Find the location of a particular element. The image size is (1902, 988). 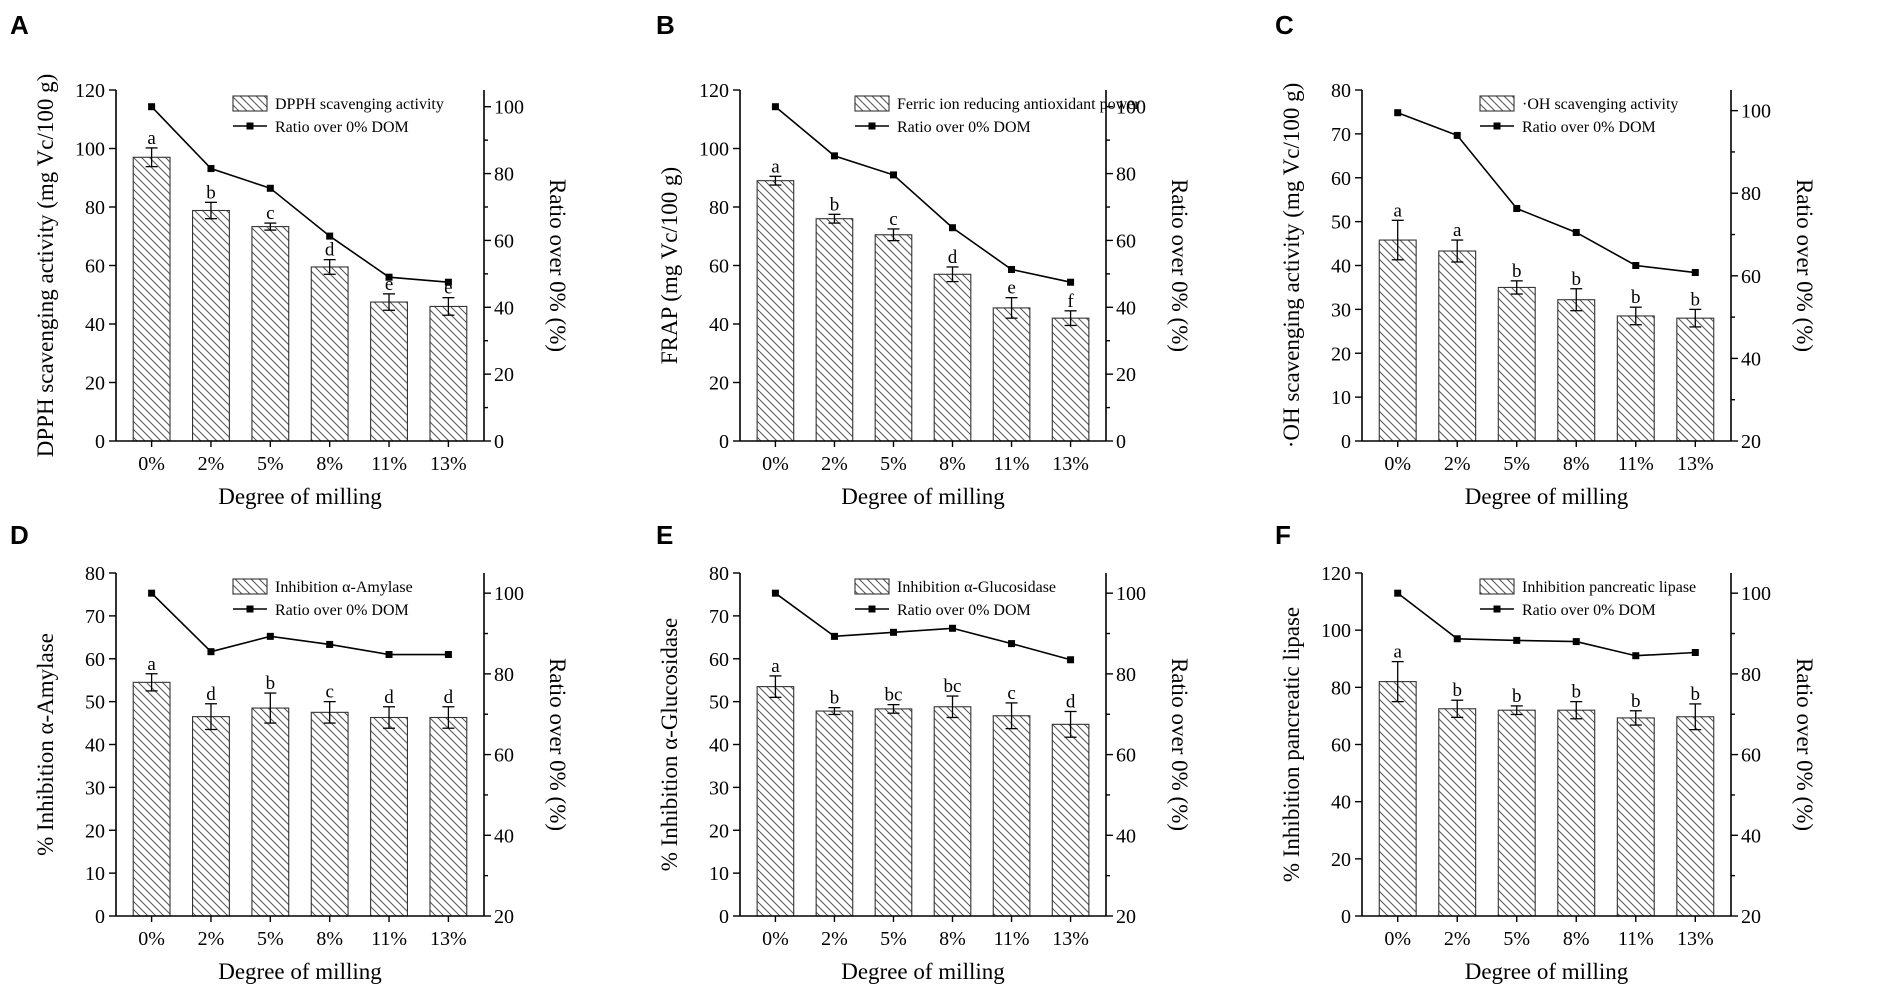

y-tick-label: 10 is located at coordinates (719, 874).